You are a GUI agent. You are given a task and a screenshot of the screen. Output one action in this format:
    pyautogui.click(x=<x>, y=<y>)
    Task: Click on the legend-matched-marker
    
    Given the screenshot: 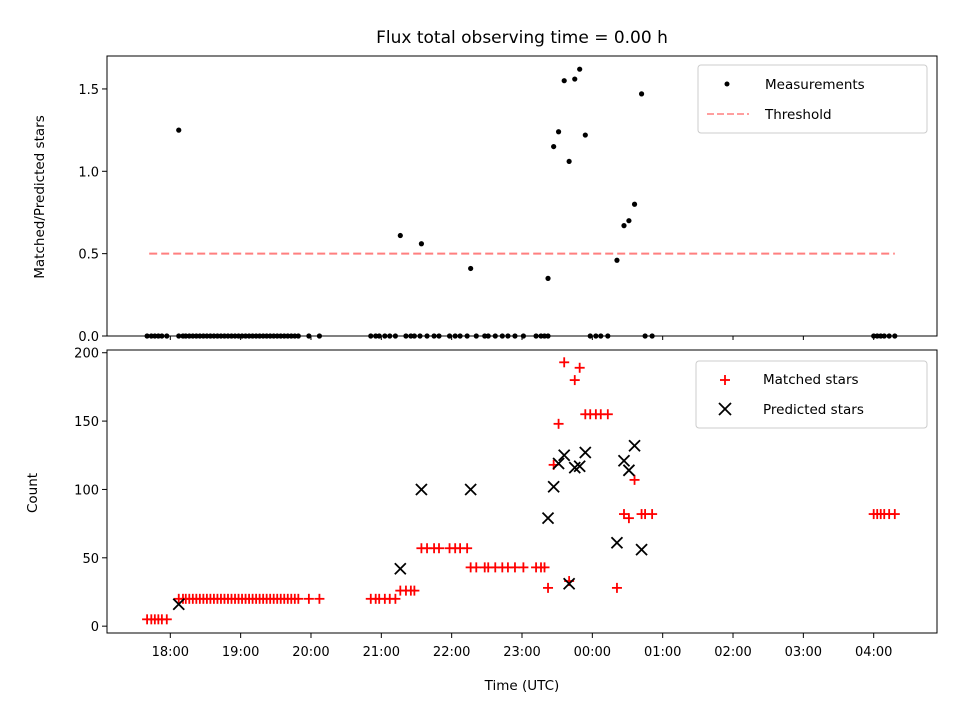 What is the action you would take?
    pyautogui.click(x=725, y=380)
    